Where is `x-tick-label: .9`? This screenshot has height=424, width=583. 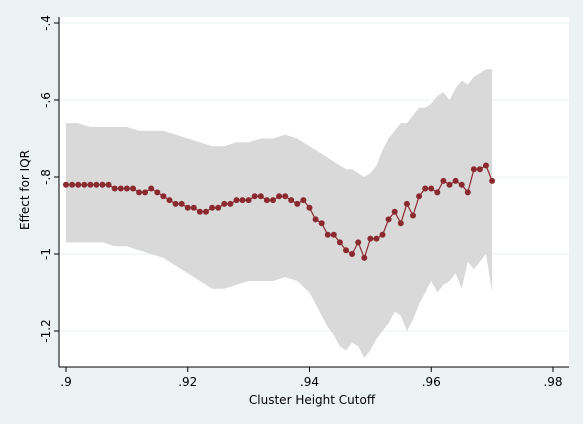
x-tick-label: .9 is located at coordinates (65, 382).